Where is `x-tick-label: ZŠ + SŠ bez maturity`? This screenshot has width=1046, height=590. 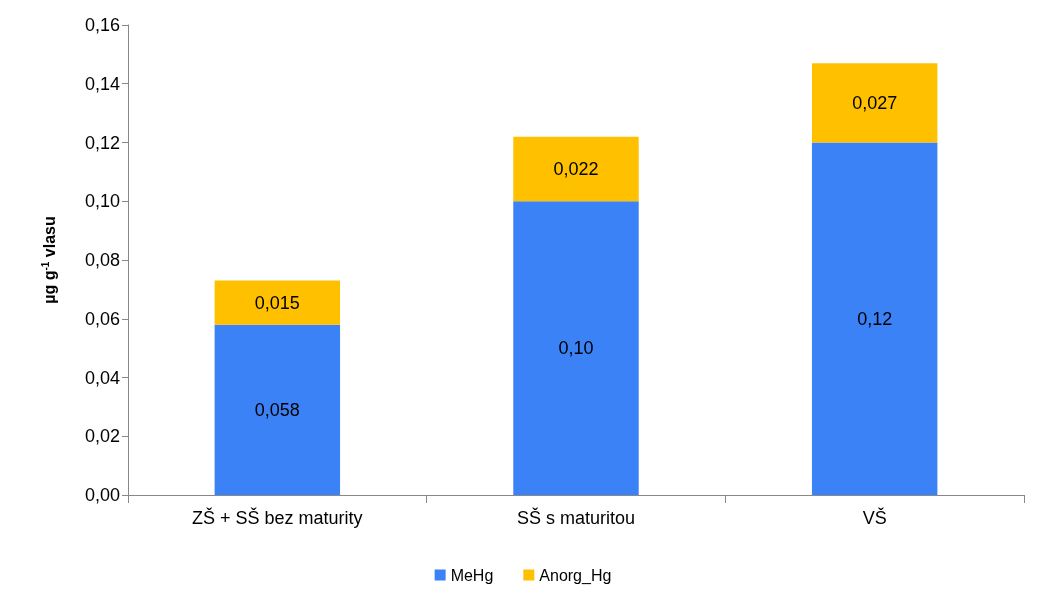
x-tick-label: ZŠ + SŠ bez maturity is located at coordinates (277, 517).